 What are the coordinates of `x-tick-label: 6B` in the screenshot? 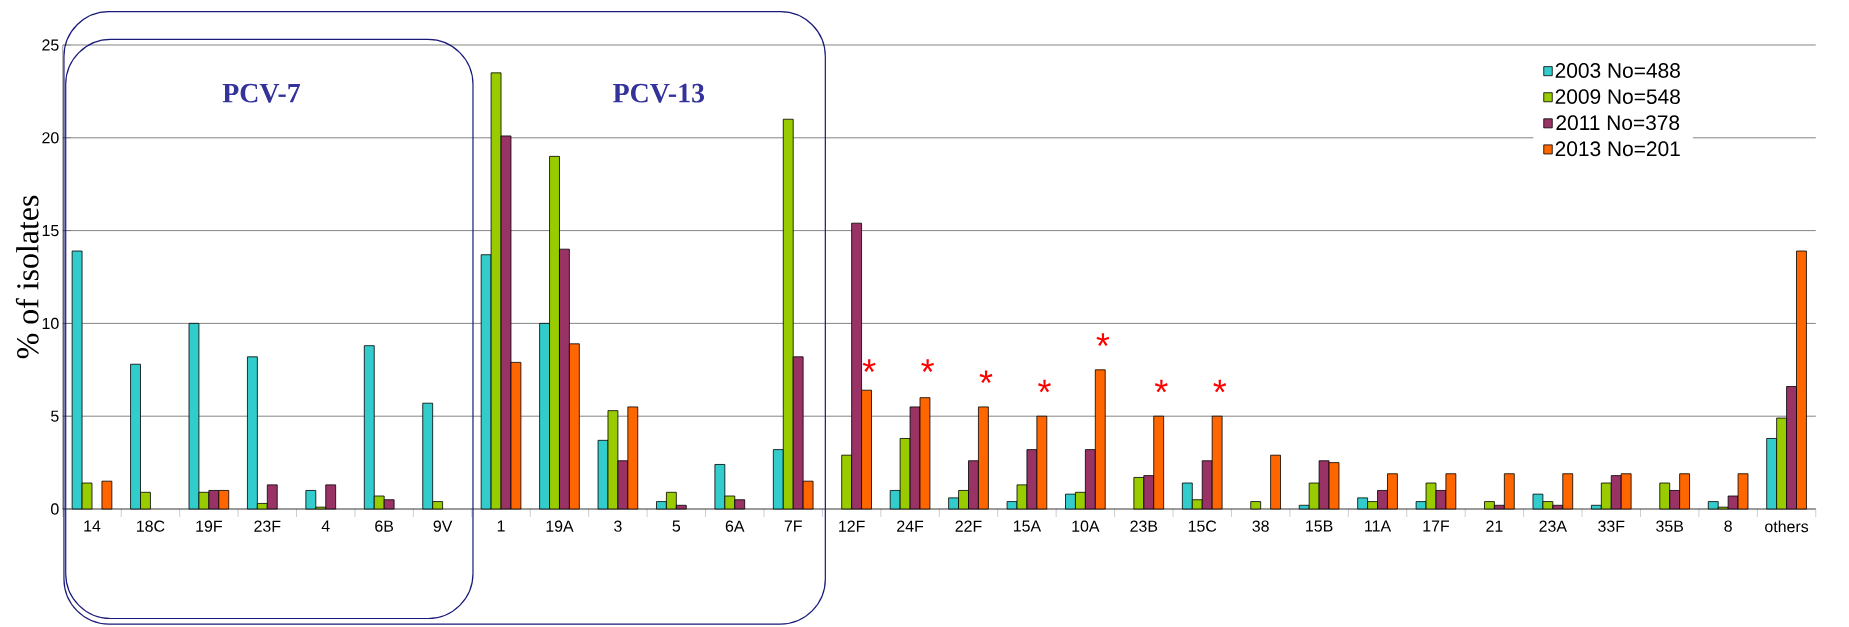 It's located at (384, 526).